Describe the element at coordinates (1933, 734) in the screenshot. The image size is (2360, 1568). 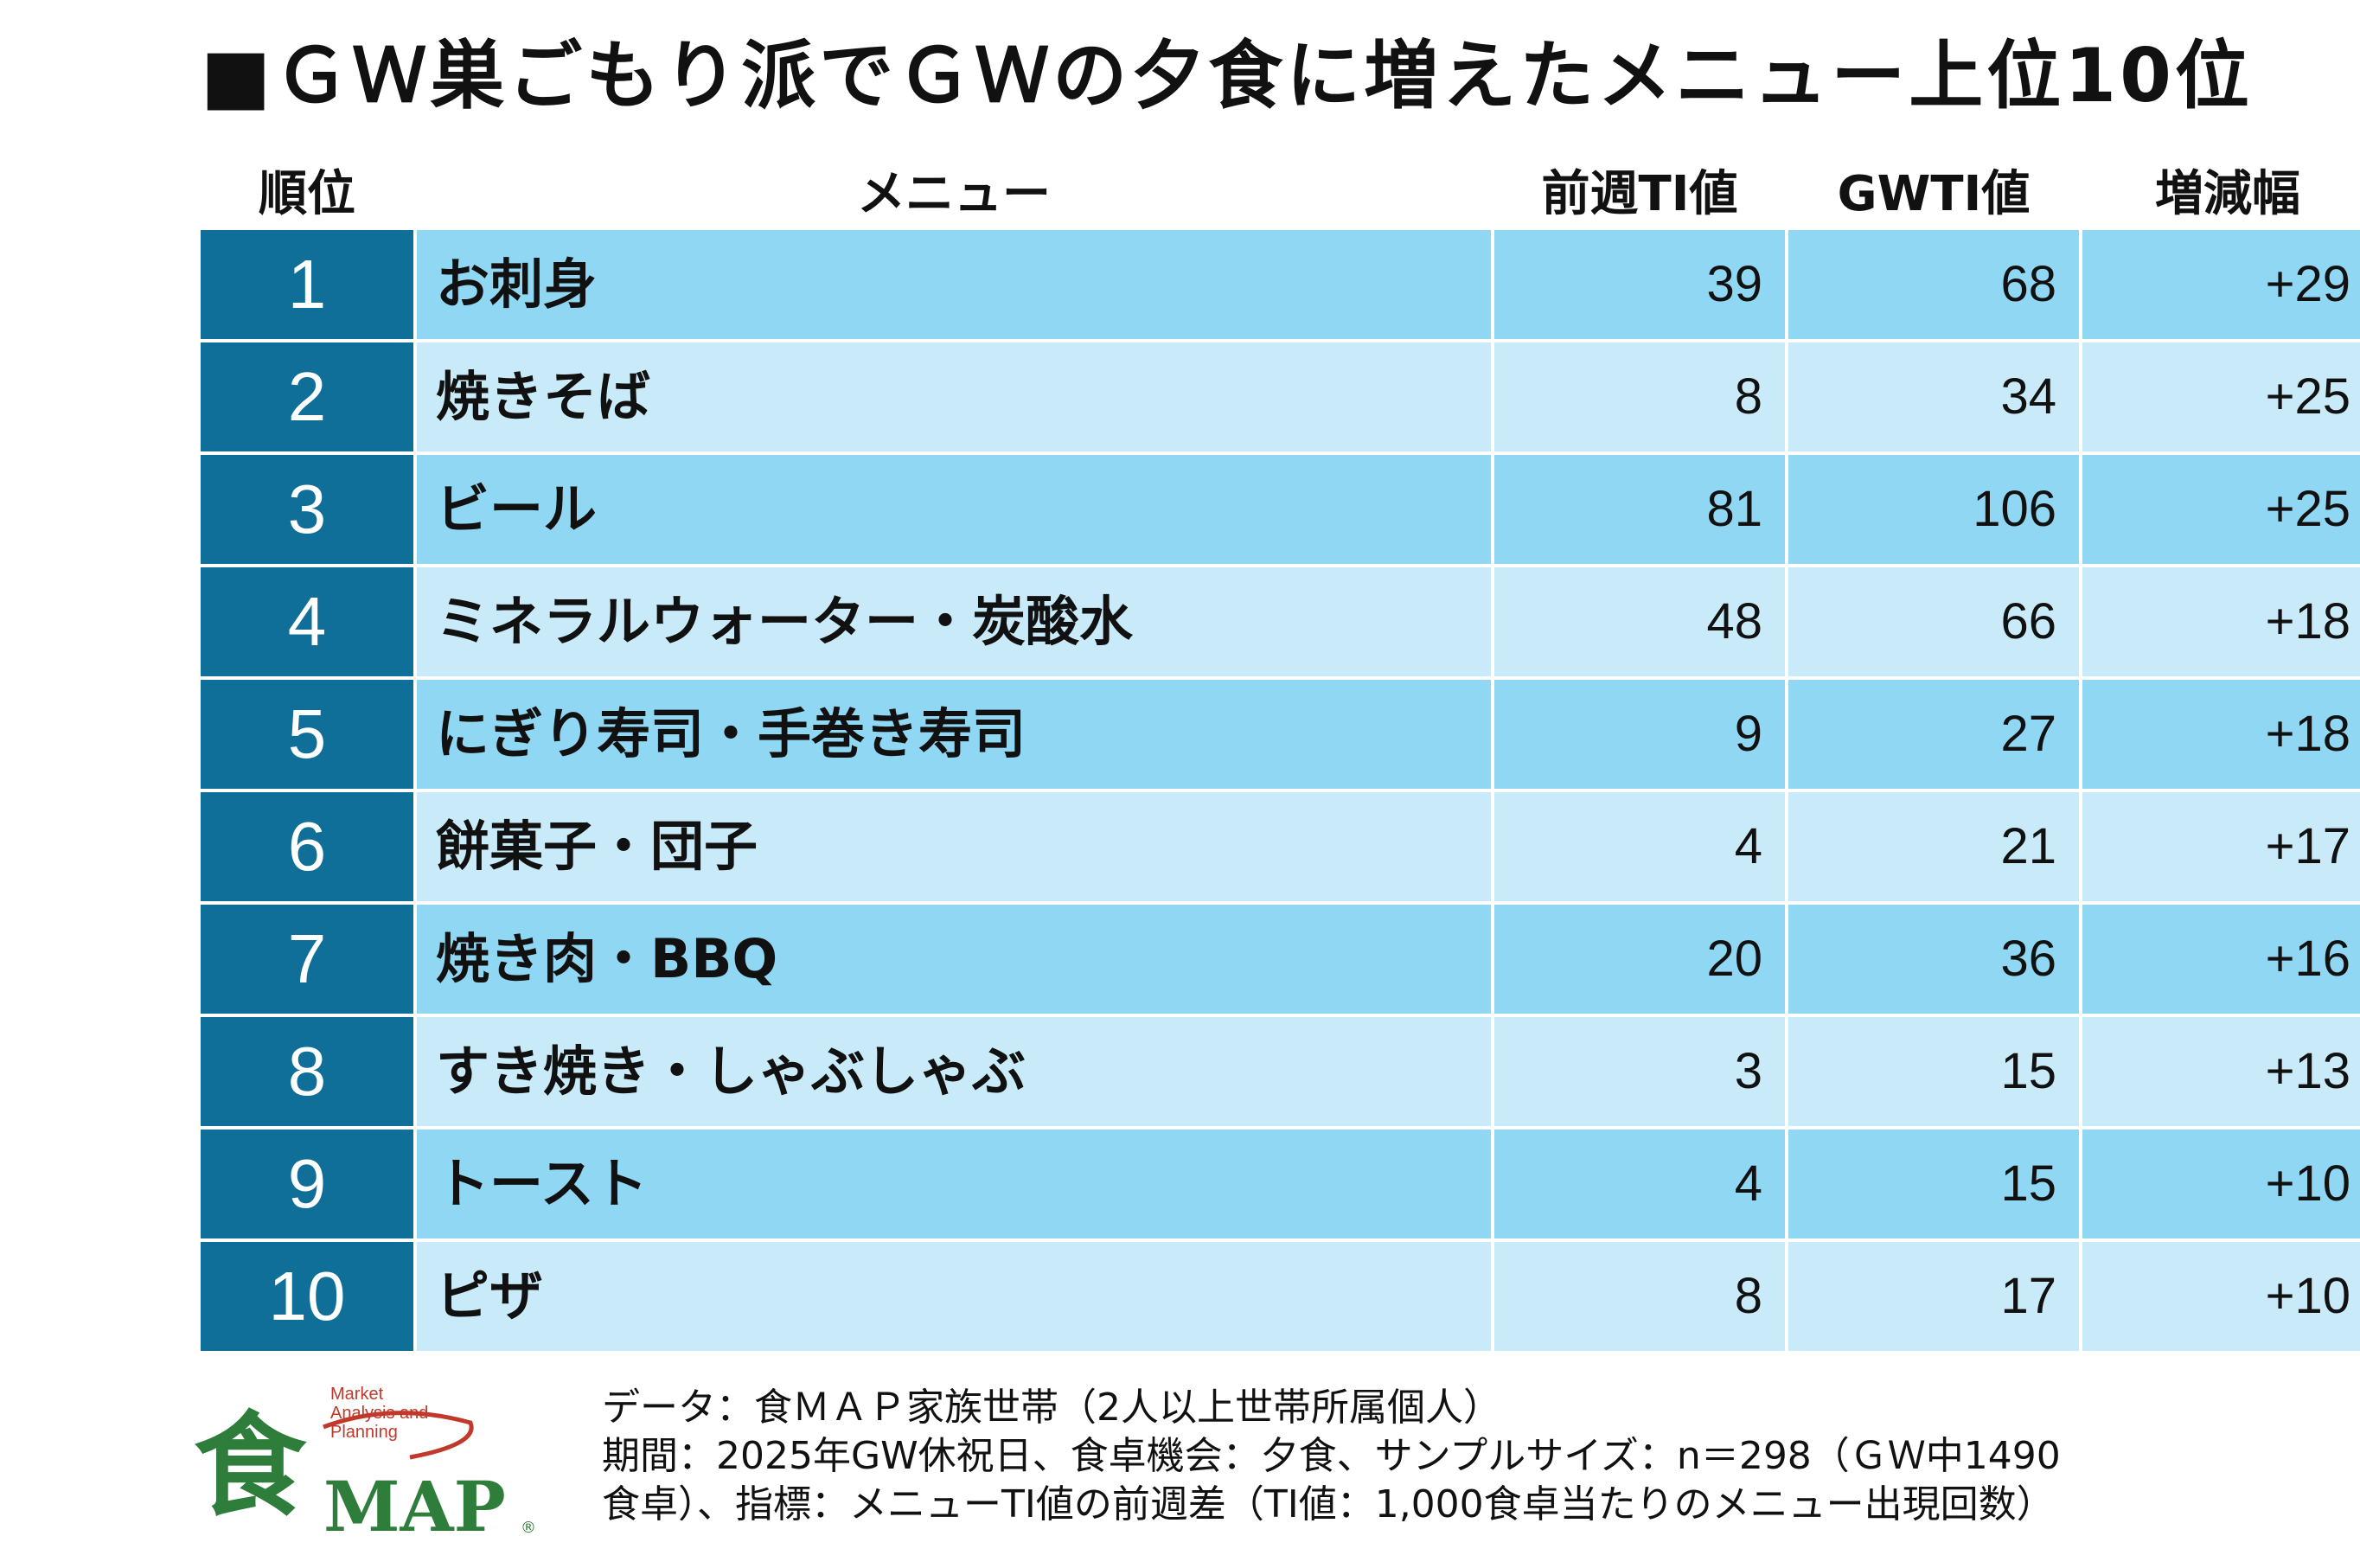
I see `gw-ti-cell: 27` at that location.